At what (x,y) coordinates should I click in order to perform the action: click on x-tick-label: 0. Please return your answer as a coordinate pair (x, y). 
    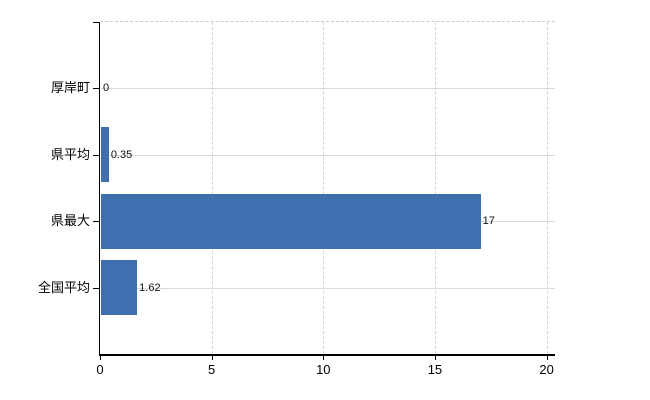
    Looking at the image, I should click on (100, 369).